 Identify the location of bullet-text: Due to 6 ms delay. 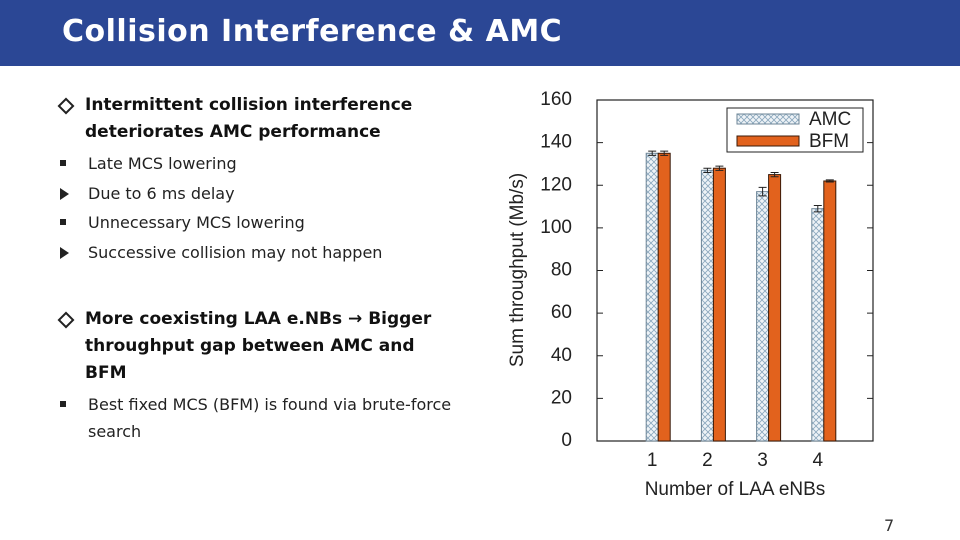
(161, 193).